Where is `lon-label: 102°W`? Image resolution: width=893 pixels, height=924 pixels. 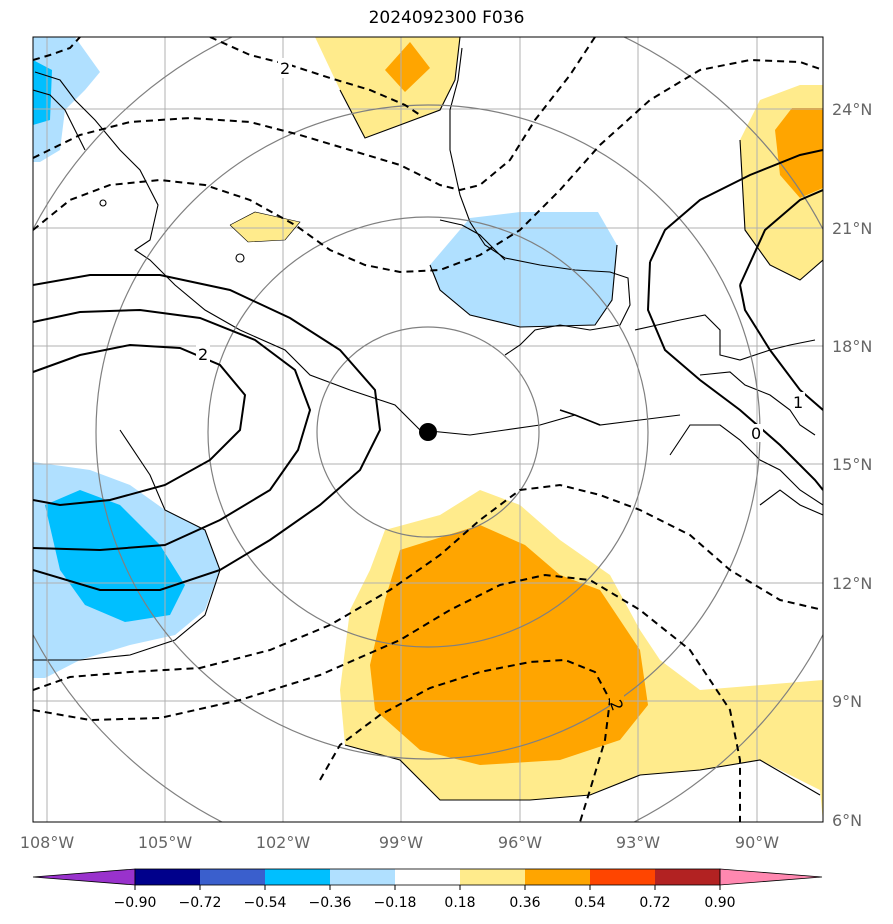
lon-label: 102°W is located at coordinates (283, 842).